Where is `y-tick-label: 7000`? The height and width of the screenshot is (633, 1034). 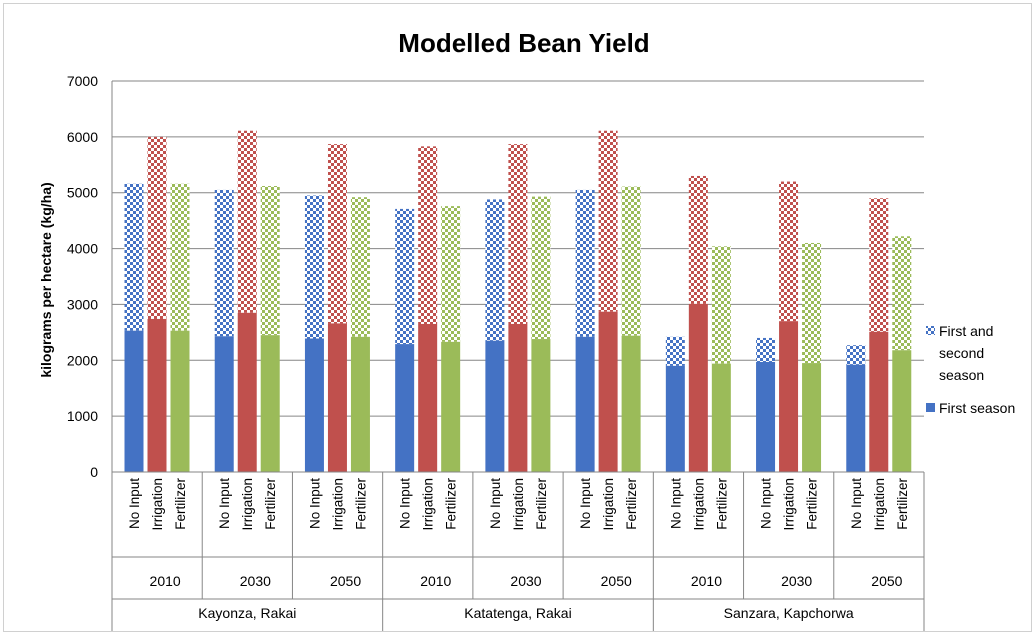
y-tick-label: 7000 is located at coordinates (82, 81).